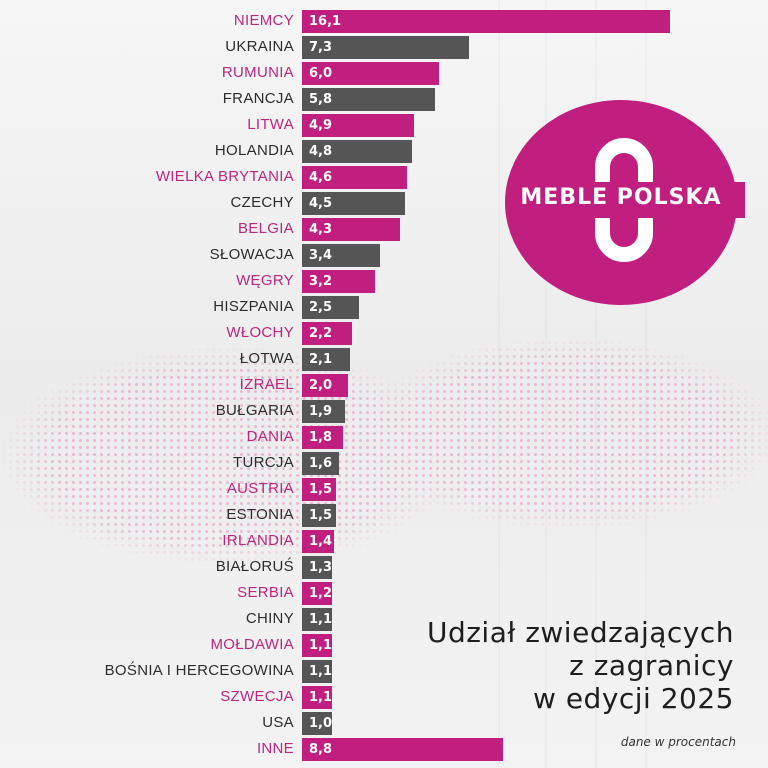 Image resolution: width=768 pixels, height=768 pixels. I want to click on bar: 16,1, so click(486, 21).